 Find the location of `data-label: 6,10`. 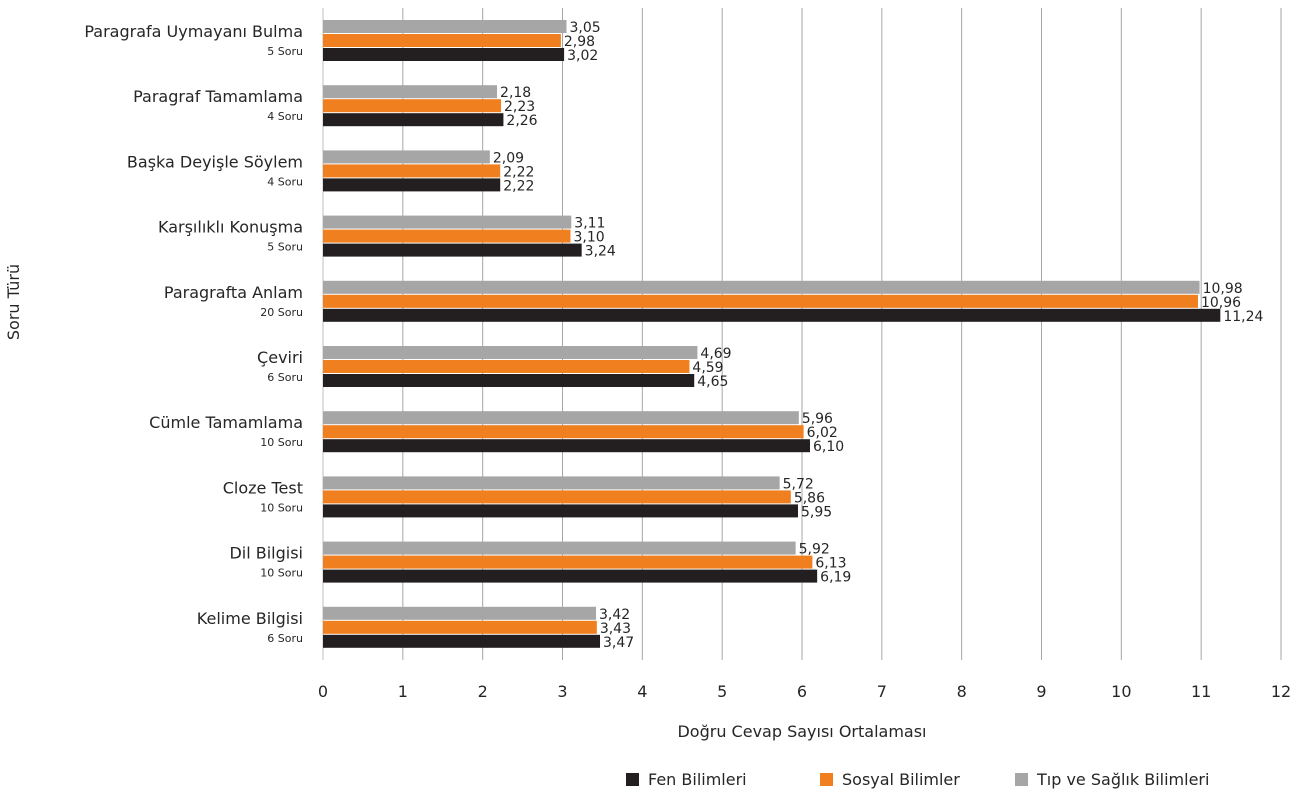

data-label: 6,10 is located at coordinates (828, 447).